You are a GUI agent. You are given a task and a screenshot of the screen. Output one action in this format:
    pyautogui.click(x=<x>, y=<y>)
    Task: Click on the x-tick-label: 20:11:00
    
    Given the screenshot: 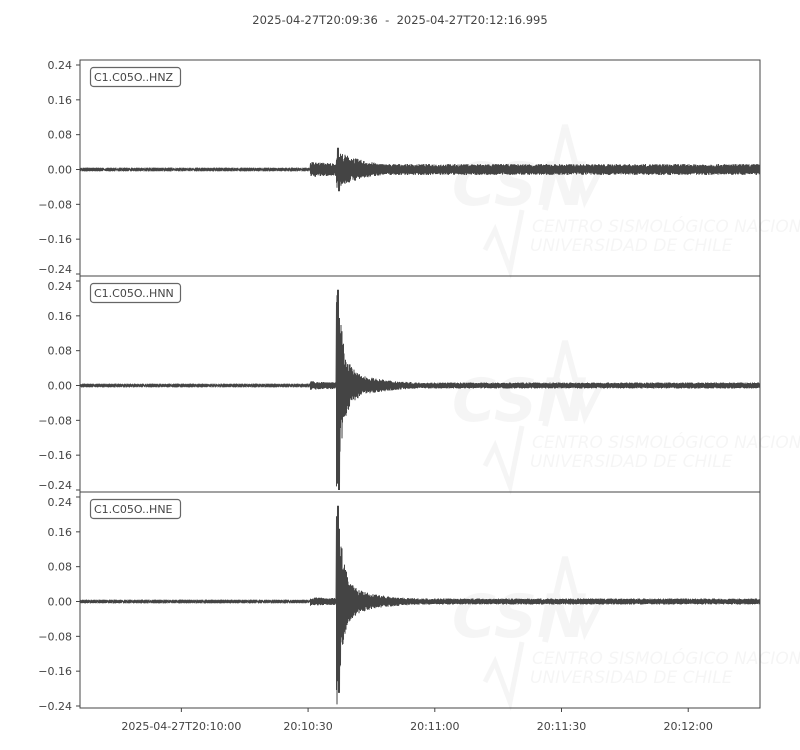 What is the action you would take?
    pyautogui.click(x=434, y=726)
    